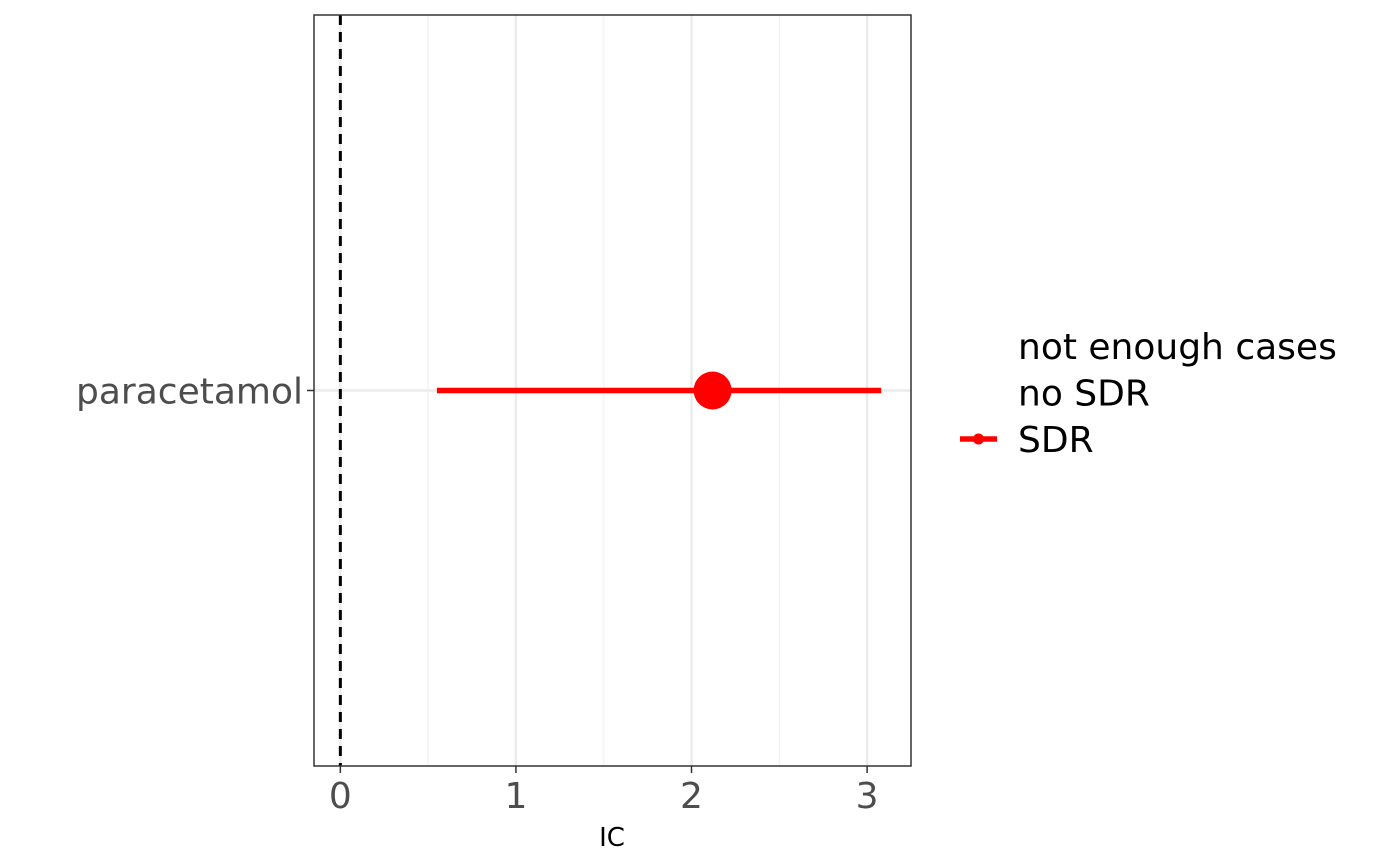 Image resolution: width=1400 pixels, height=866 pixels. What do you see at coordinates (612, 838) in the screenshot?
I see `x-axis-title: IC` at bounding box center [612, 838].